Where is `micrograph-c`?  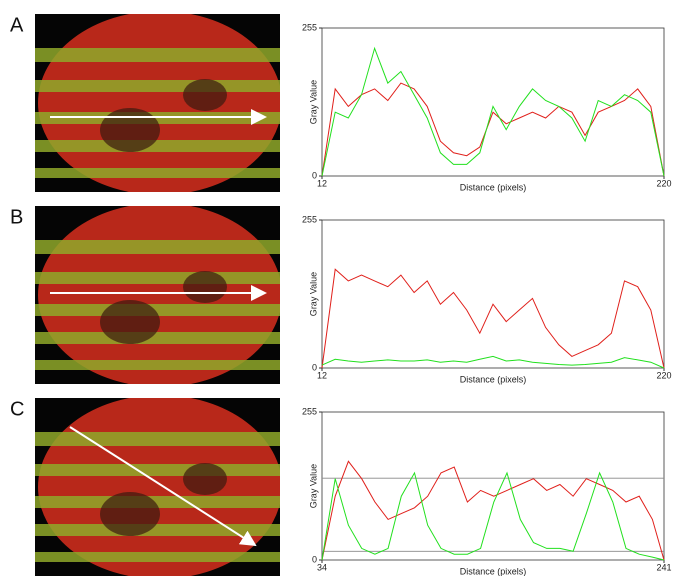
micrograph-c is located at coordinates (157, 487).